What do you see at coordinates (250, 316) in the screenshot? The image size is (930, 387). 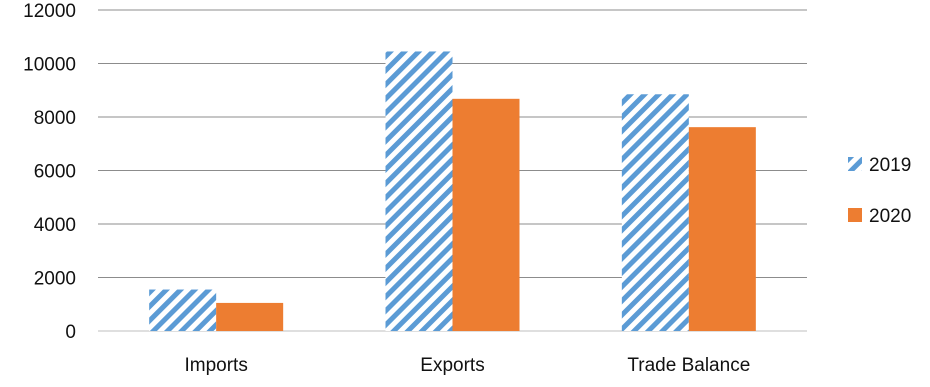 I see `bar-2020-imports` at bounding box center [250, 316].